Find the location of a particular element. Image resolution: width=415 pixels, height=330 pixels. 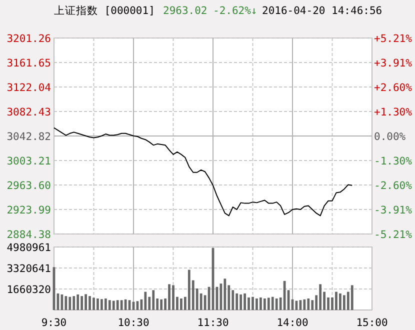

x-tick-label: 9:30 is located at coordinates (54, 323).